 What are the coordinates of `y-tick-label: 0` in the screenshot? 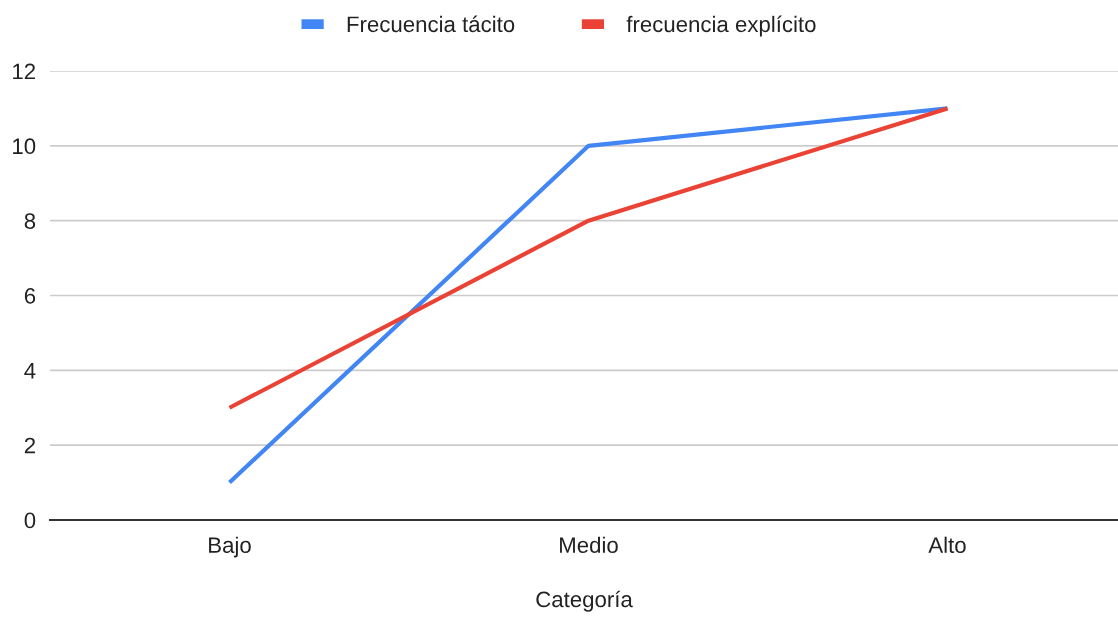 It's located at (30, 520).